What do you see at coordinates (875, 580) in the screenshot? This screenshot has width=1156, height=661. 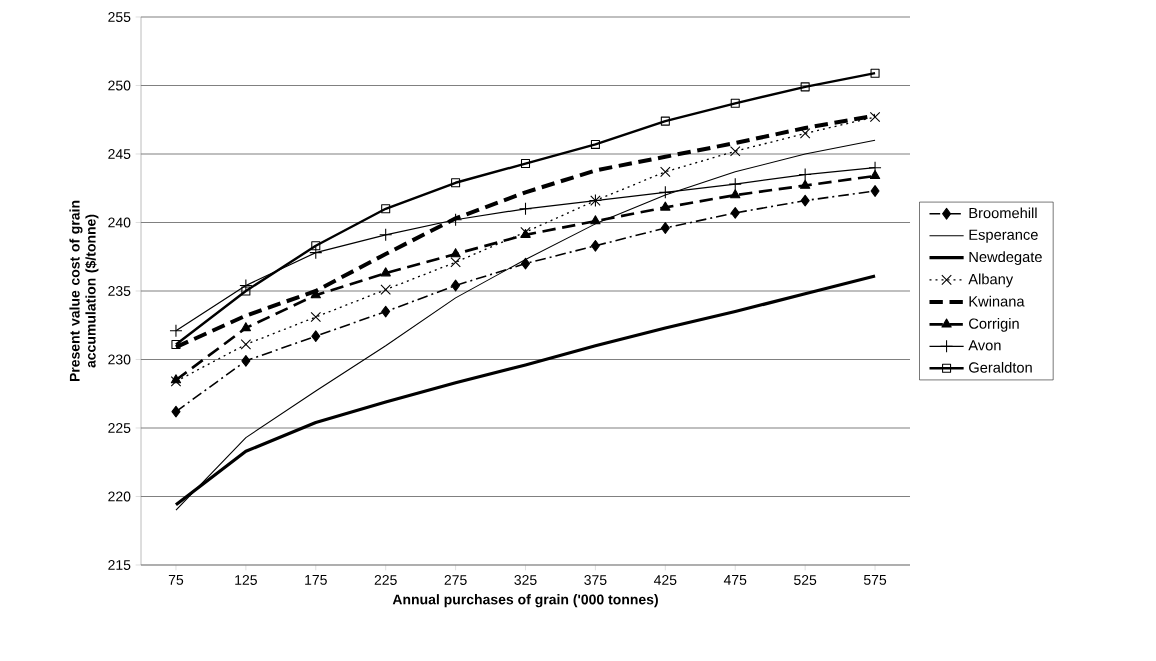 I see `x-tick-label: 575` at bounding box center [875, 580].